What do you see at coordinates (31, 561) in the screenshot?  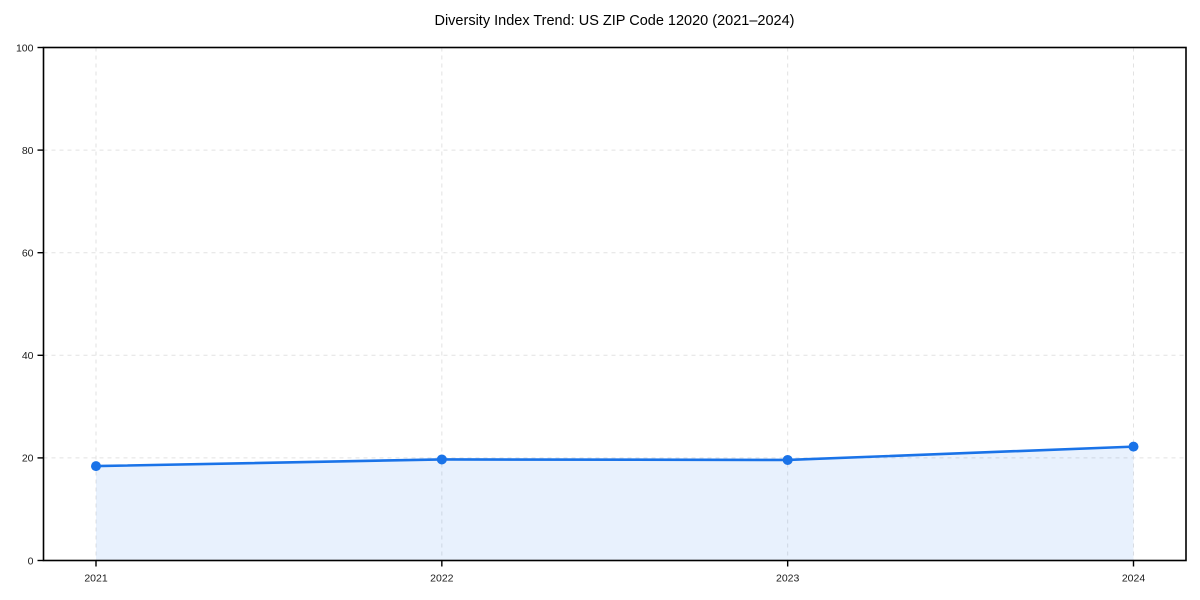 I see `y-tick-label: 0` at bounding box center [31, 561].